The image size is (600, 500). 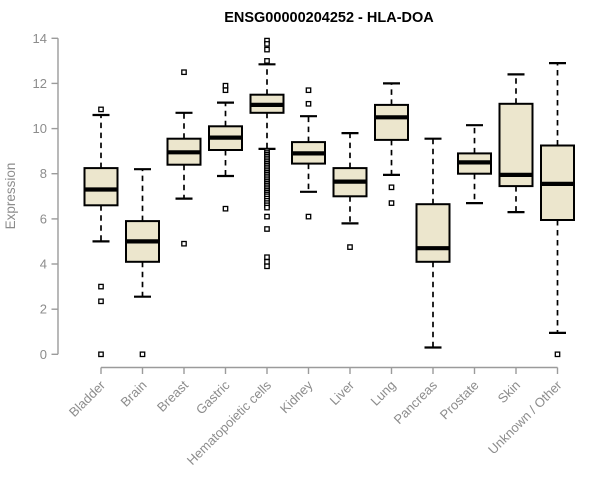 What do you see at coordinates (40, 38) in the screenshot?
I see `y-tick-label: 14` at bounding box center [40, 38].